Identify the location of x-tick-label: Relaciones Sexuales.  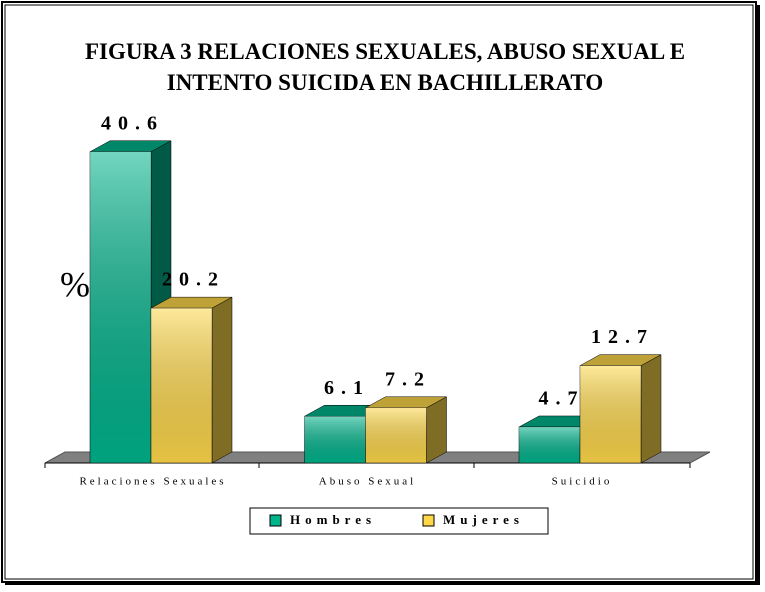
(152, 482).